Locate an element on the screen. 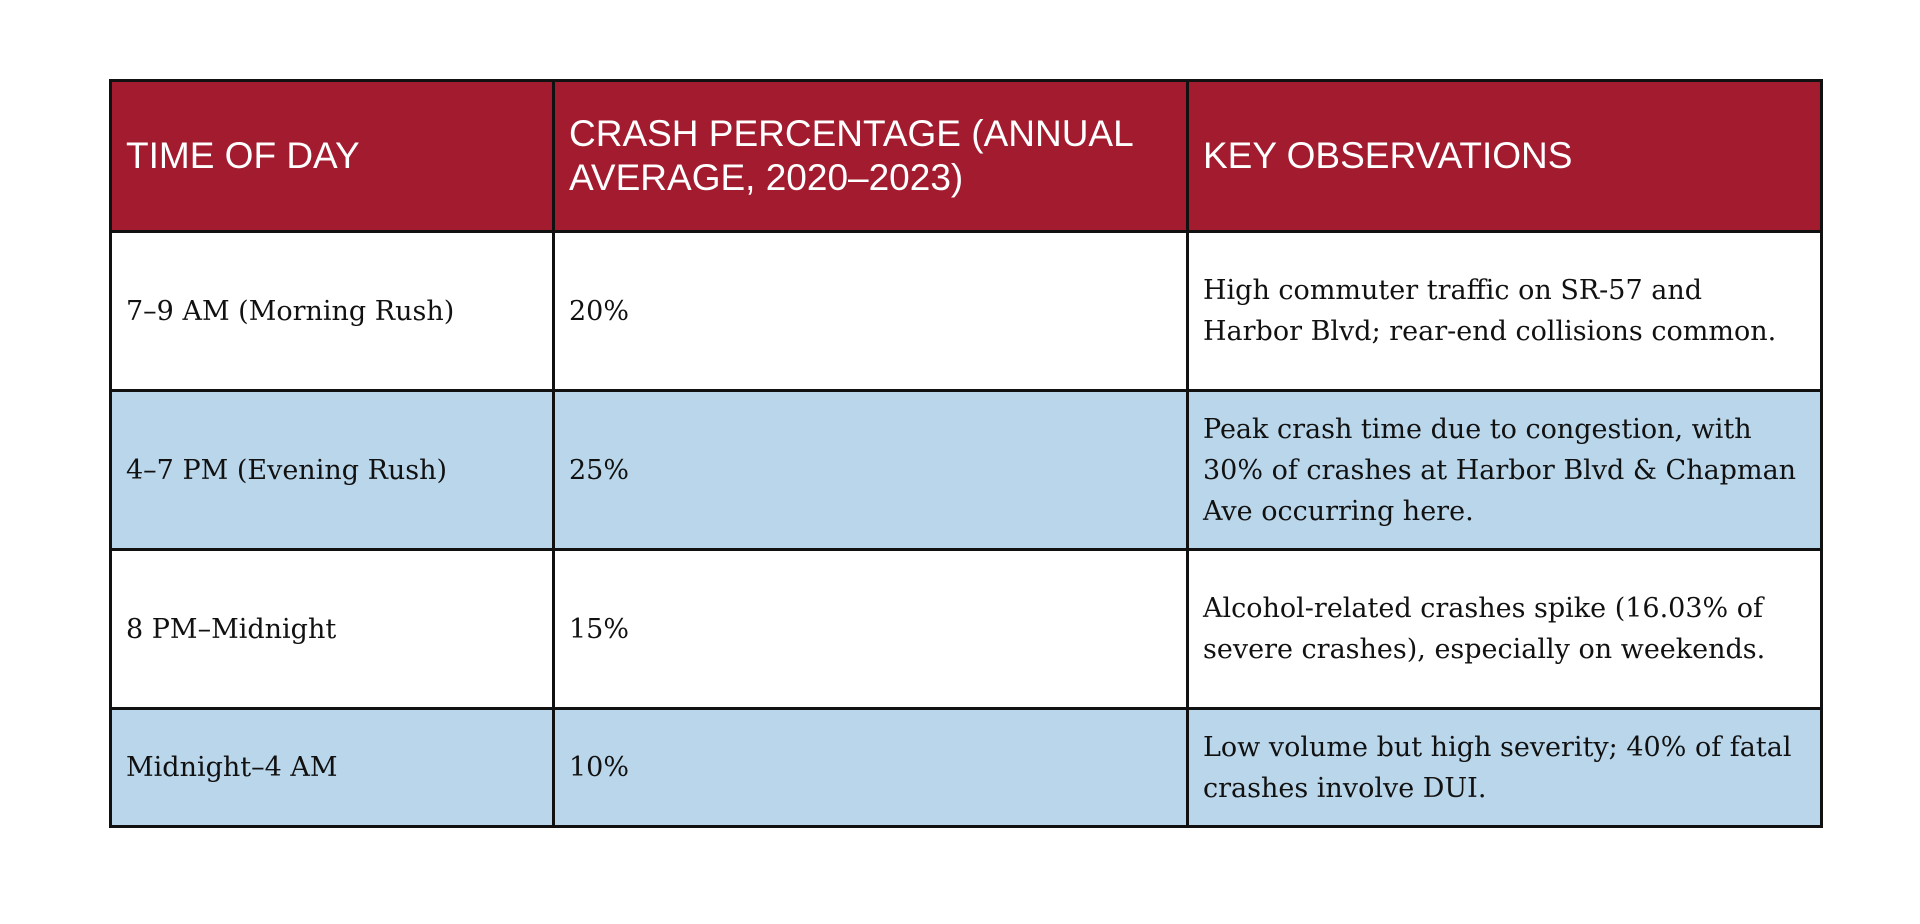 The image size is (1920, 924). cell-percentage: 10% is located at coordinates (870, 767).